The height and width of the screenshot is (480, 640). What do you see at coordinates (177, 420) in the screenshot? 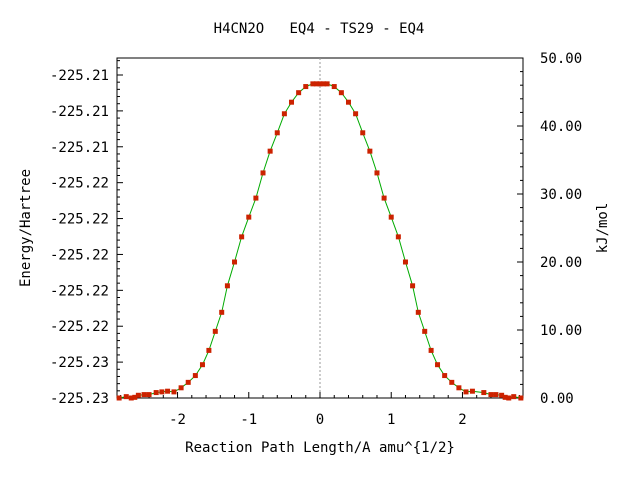
I see `x-axis-tick-label: -2` at bounding box center [177, 420].